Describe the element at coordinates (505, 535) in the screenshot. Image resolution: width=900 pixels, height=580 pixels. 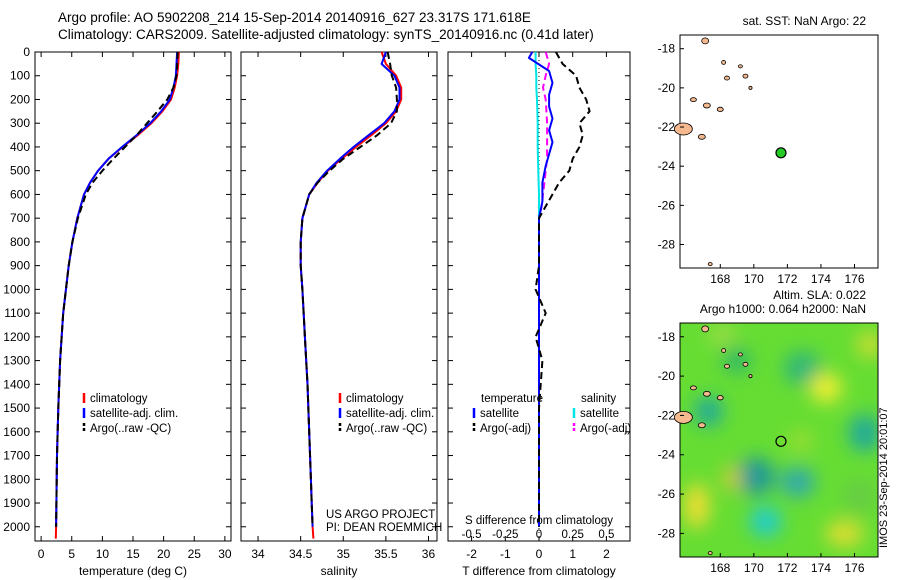
I see `sdiff-x-tick-label: -0.25` at that location.